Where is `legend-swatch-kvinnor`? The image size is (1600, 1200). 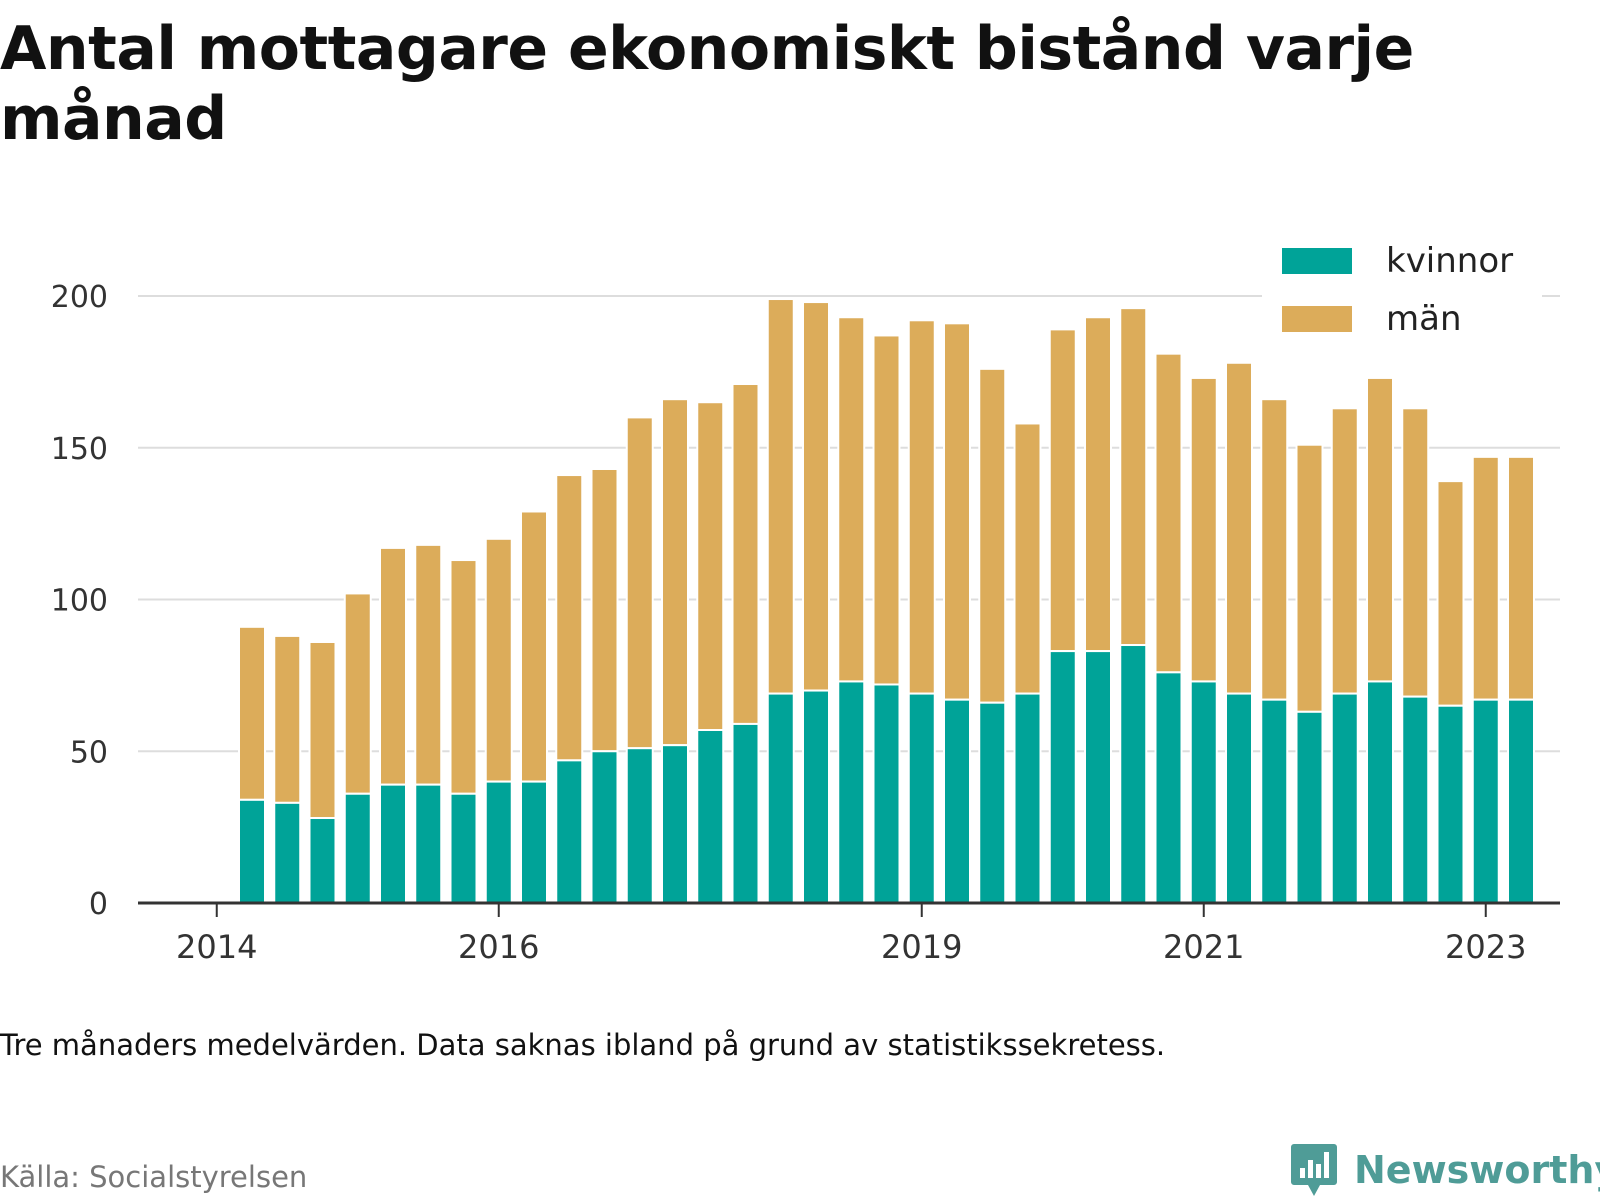
legend-swatch-kvinnor is located at coordinates (1317, 261).